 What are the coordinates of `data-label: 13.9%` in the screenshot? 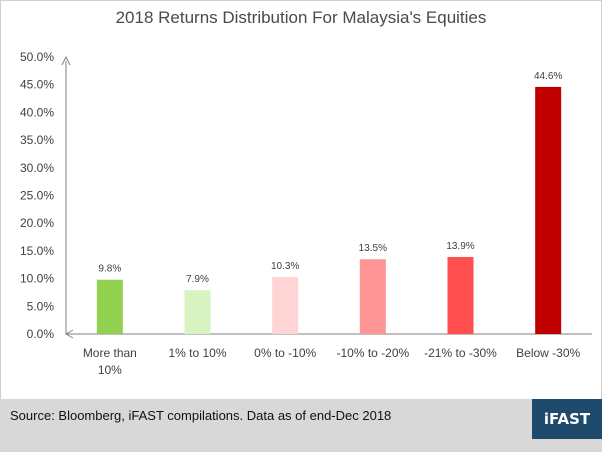 It's located at (460, 246).